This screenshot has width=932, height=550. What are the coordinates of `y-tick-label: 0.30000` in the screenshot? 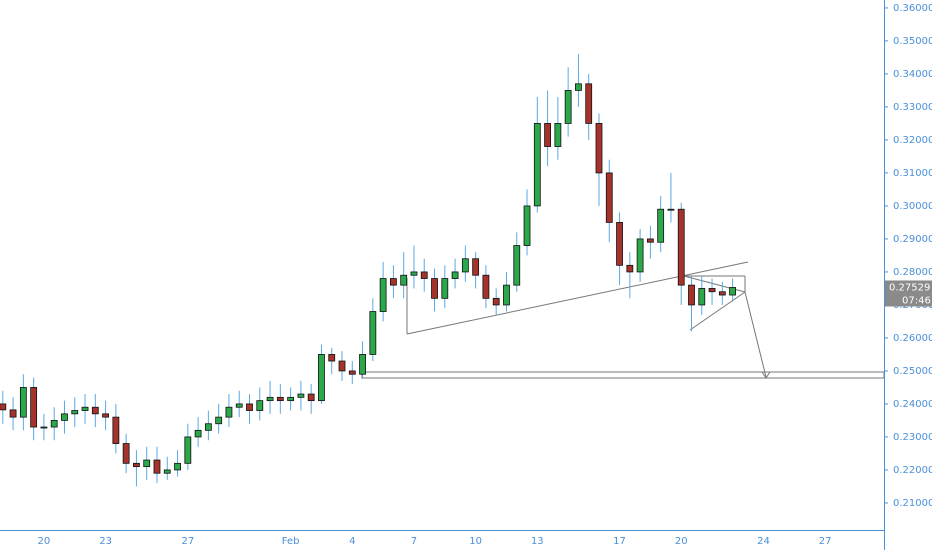 It's located at (912, 206).